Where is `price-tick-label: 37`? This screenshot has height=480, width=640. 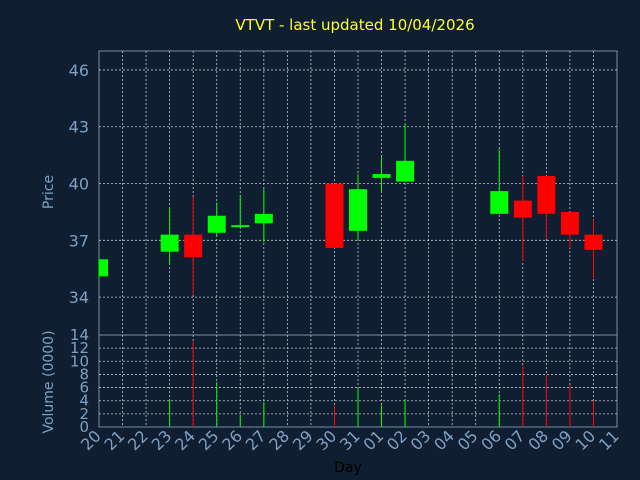
price-tick-label: 37 is located at coordinates (79, 240).